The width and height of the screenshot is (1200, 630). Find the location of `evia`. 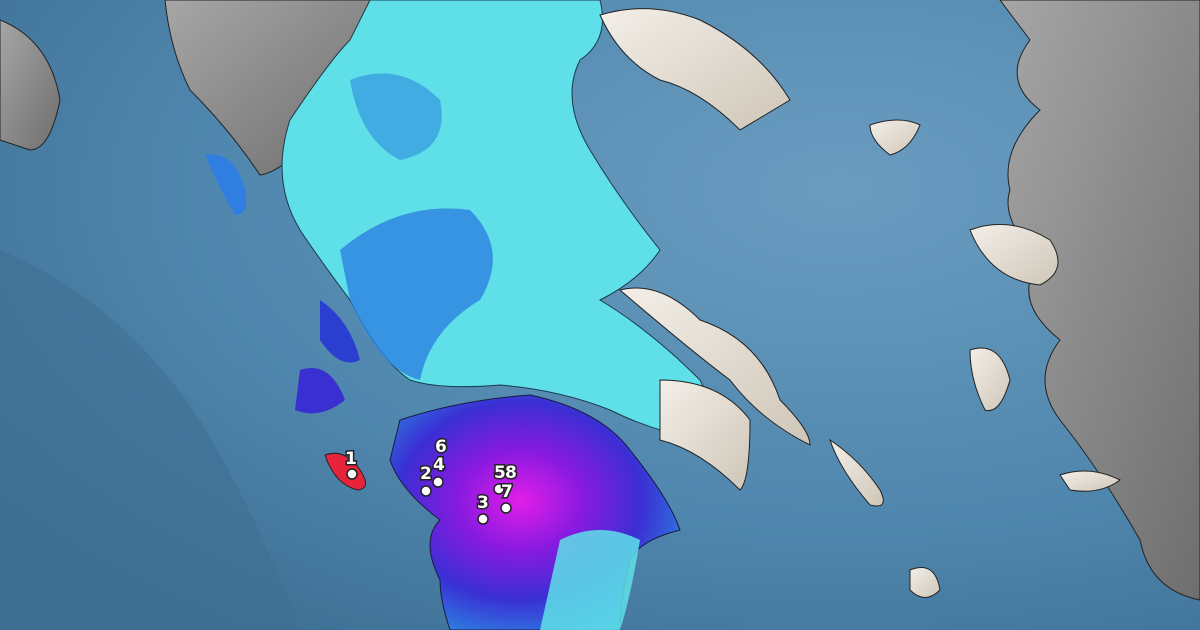

evia is located at coordinates (714, 366).